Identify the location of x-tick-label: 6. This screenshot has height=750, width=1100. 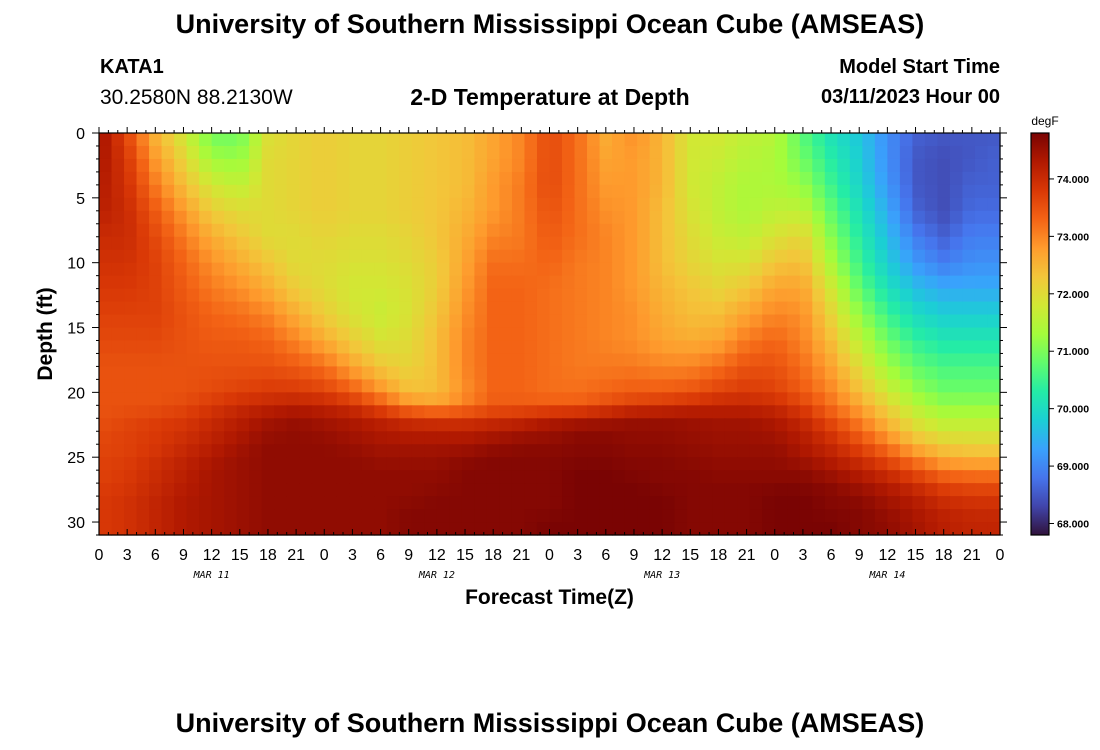
(155, 555).